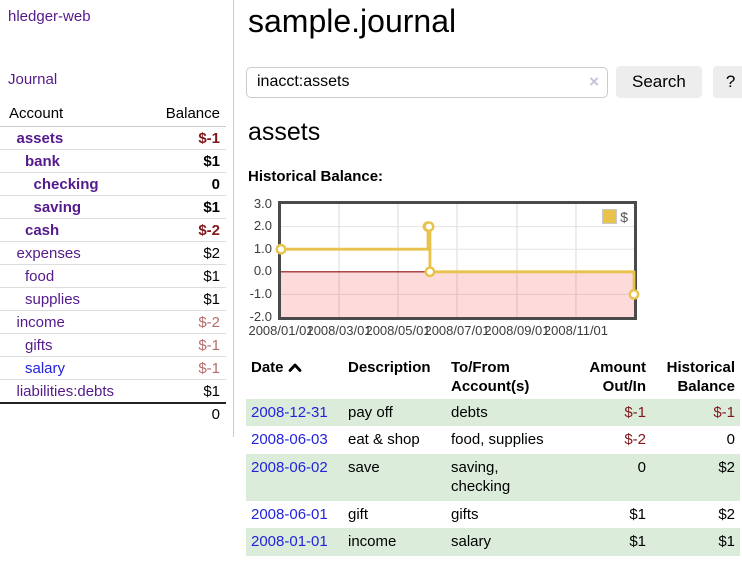 The image size is (742, 582). What do you see at coordinates (289, 440) in the screenshot?
I see `transaction-date-link: 2008-06-03` at bounding box center [289, 440].